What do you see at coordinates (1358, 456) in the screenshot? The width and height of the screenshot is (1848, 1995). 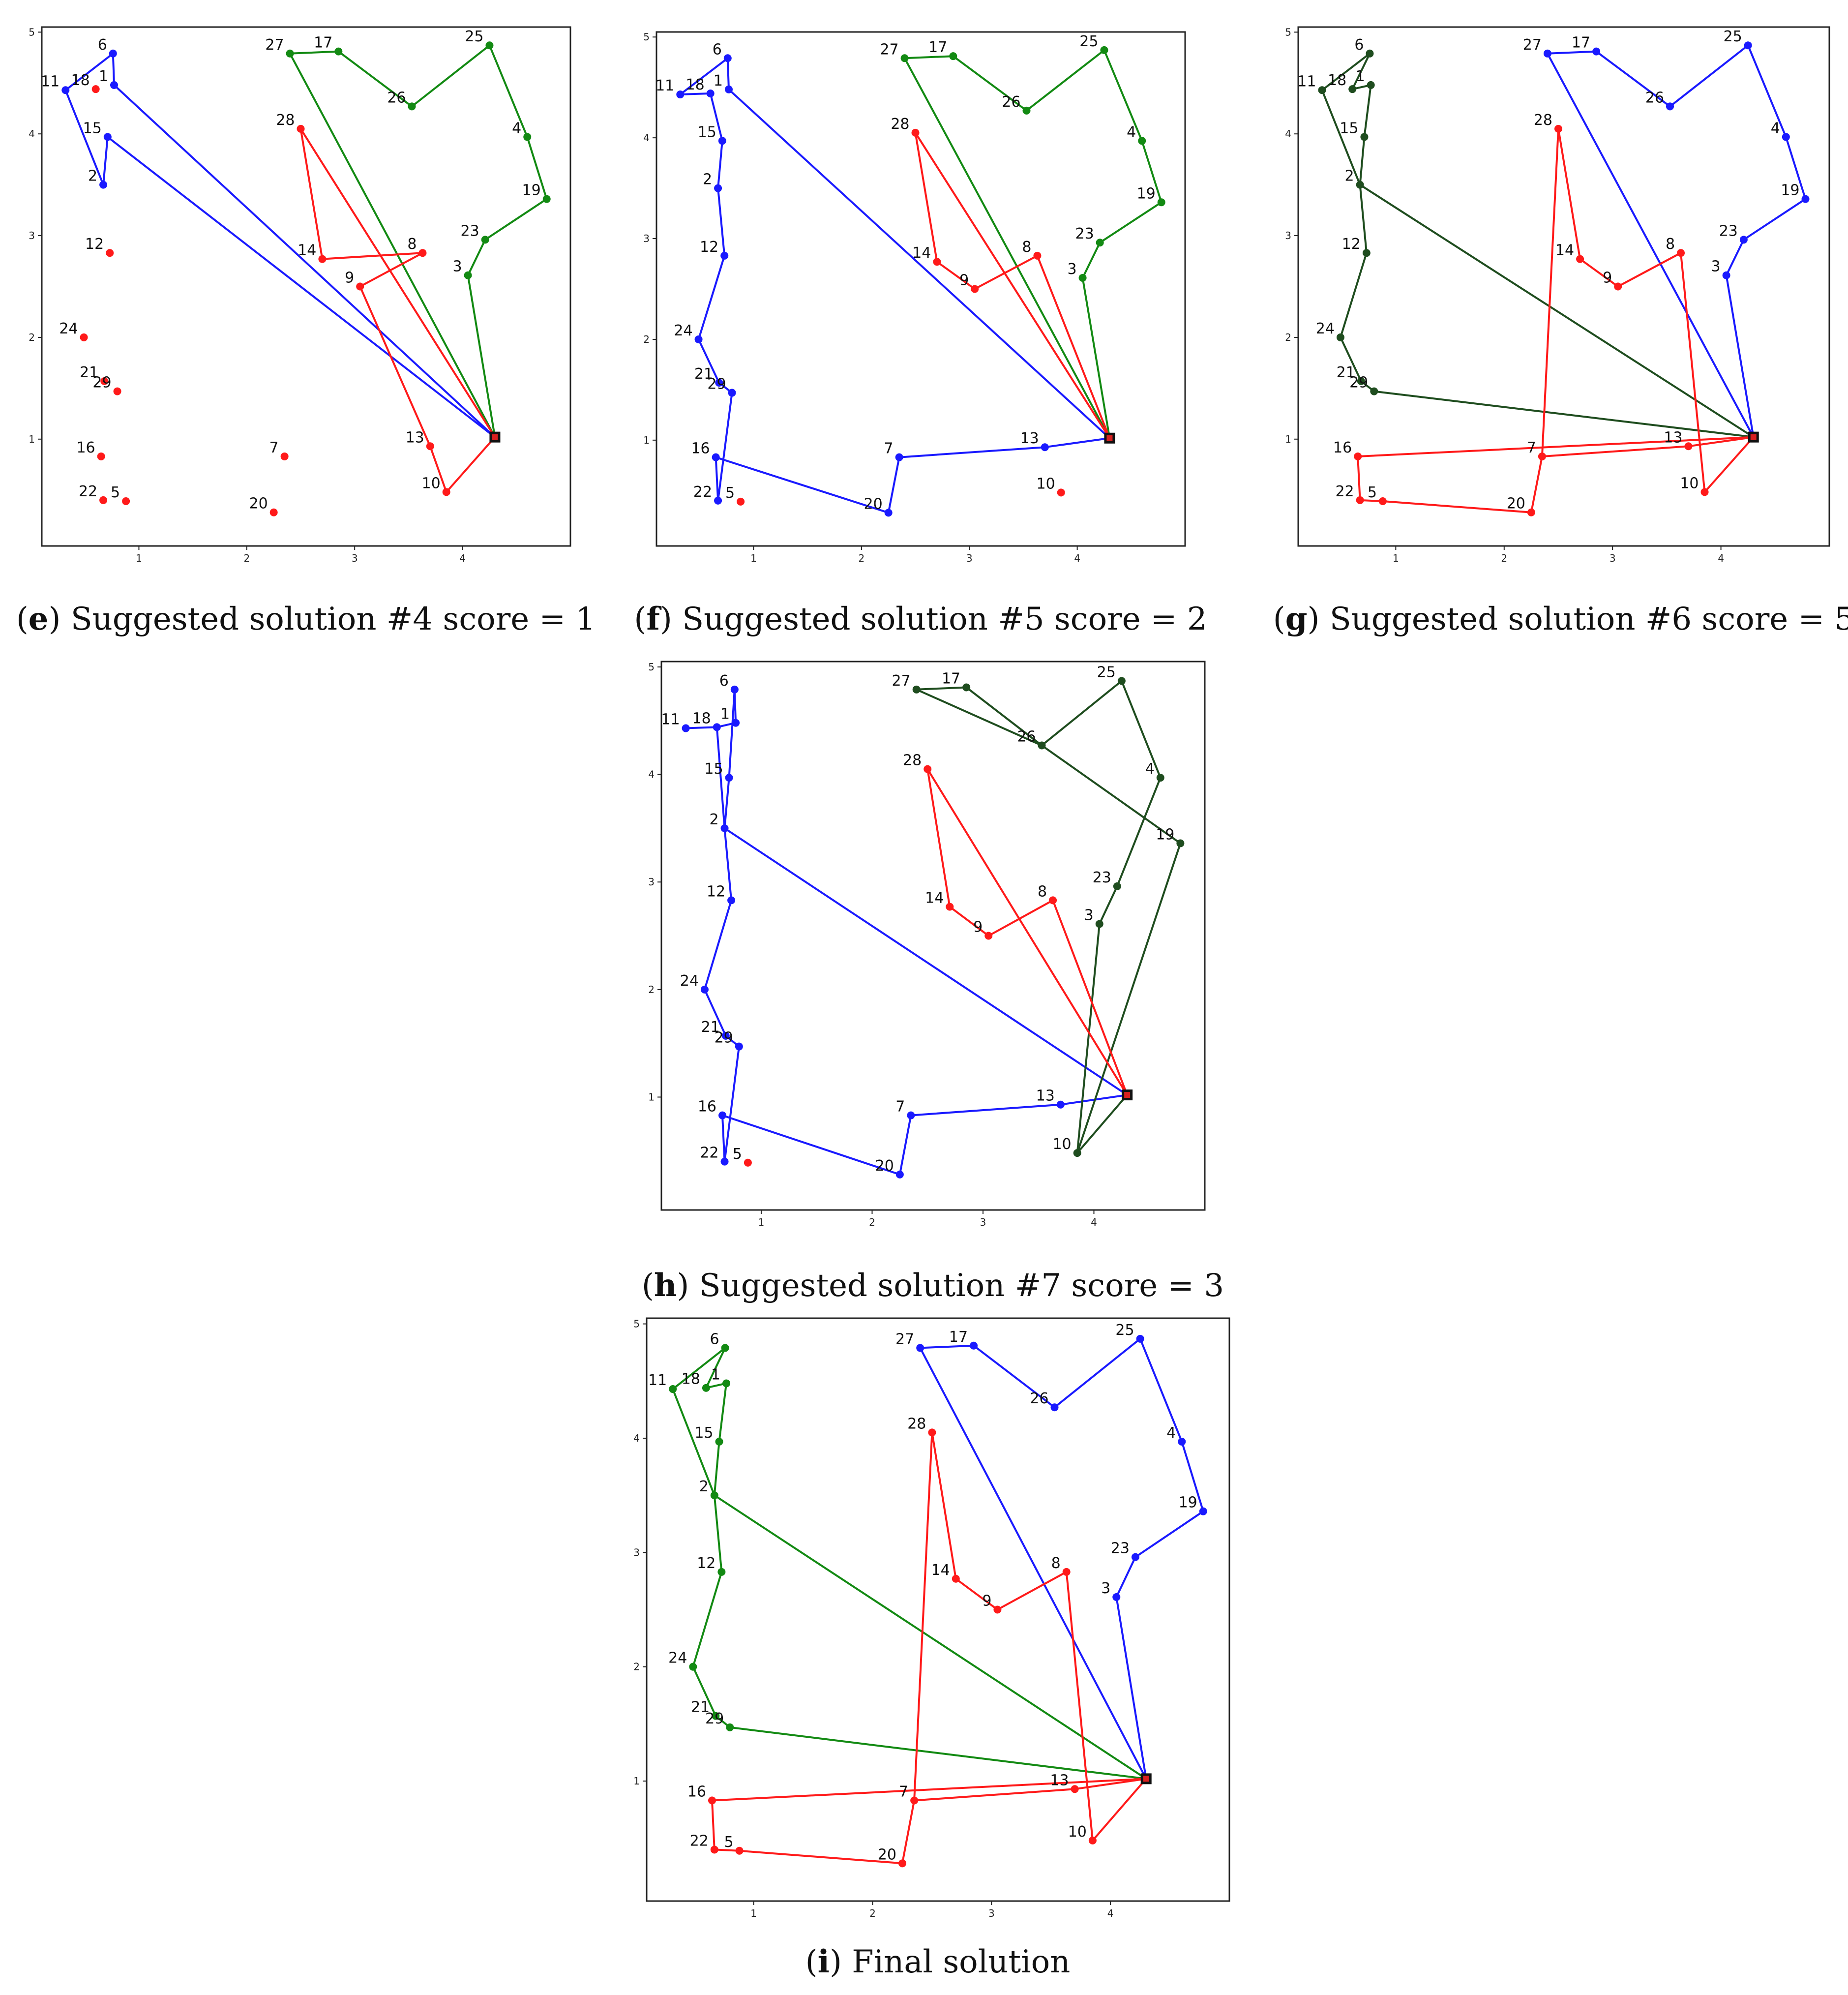 I see `node-16-marker` at bounding box center [1358, 456].